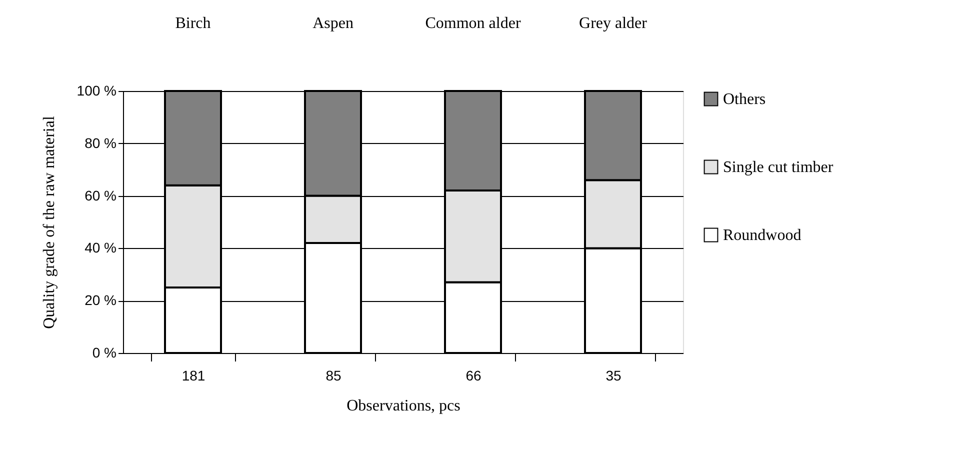  What do you see at coordinates (744, 99) in the screenshot?
I see `legend-label: Others` at bounding box center [744, 99].